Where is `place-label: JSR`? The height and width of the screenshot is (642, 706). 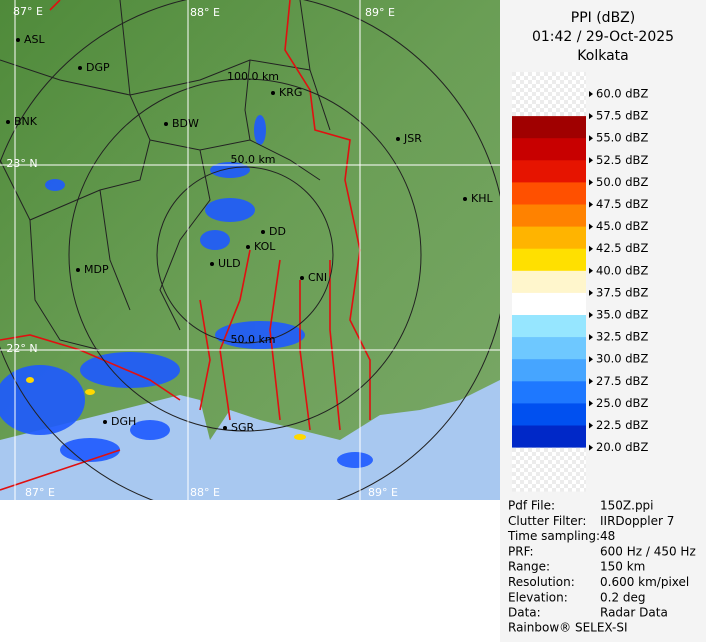 place-label: JSR is located at coordinates (412, 138).